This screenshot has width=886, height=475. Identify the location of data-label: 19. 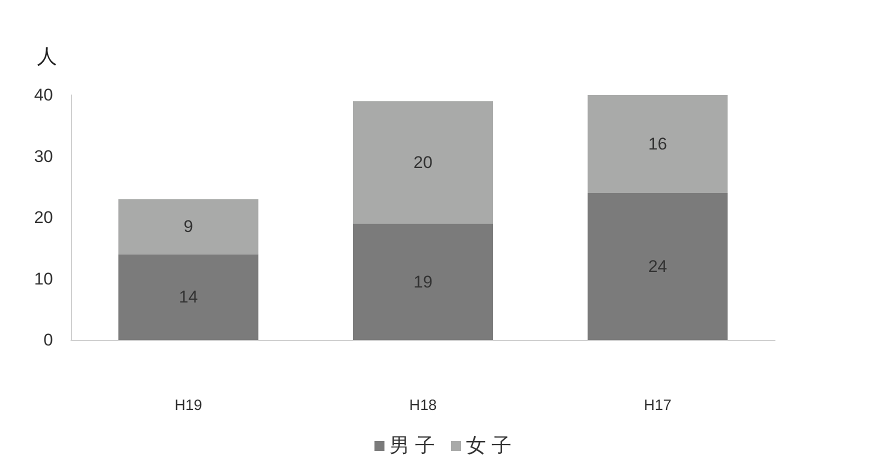
(423, 282).